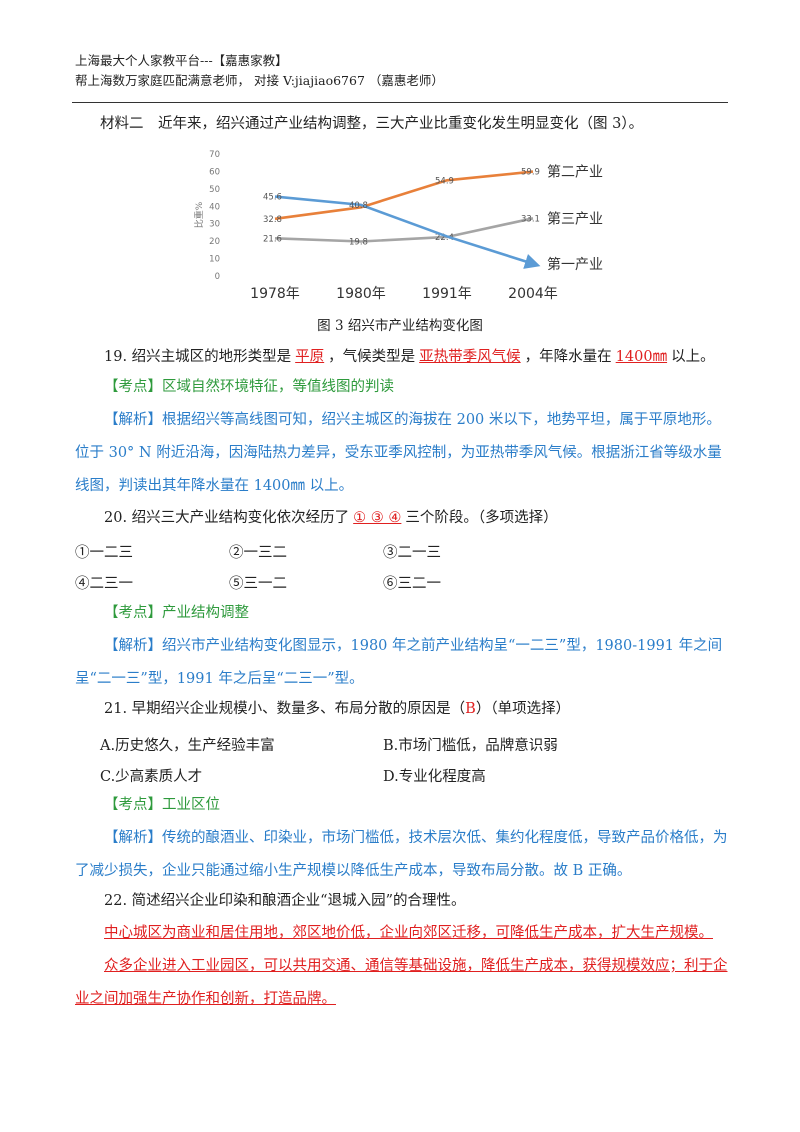 The width and height of the screenshot is (800, 1132). What do you see at coordinates (258, 584) in the screenshot?
I see `option: ⑤三一二` at bounding box center [258, 584].